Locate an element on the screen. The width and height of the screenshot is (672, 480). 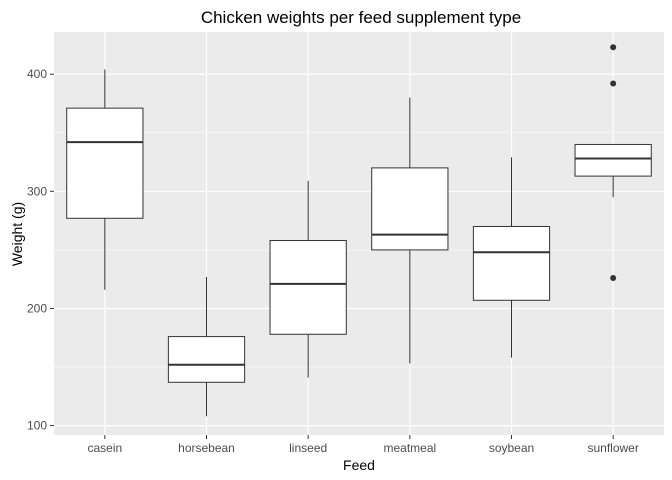
box-linseed is located at coordinates (308, 279).